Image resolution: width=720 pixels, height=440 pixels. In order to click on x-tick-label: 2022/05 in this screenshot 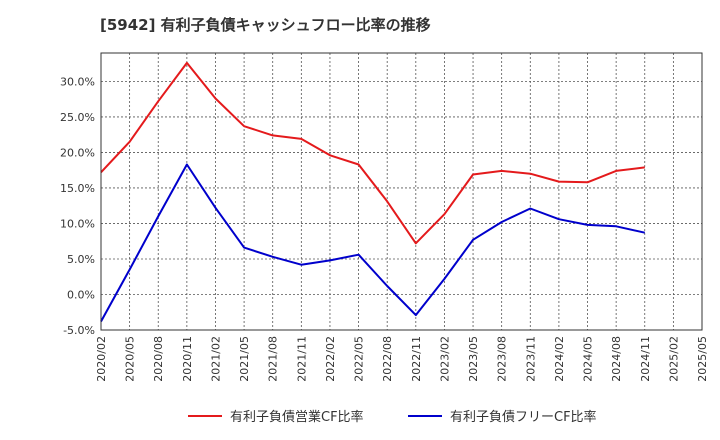, I will do `click(359, 359)`.